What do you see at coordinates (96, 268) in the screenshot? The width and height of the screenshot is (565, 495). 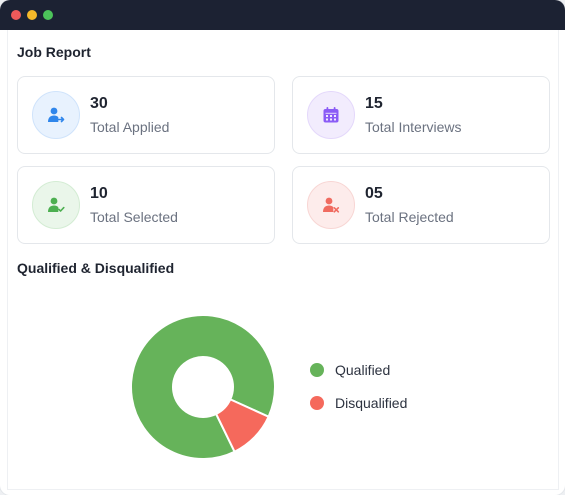 I see `qualification-title: Qualified & Disqualified` at bounding box center [96, 268].